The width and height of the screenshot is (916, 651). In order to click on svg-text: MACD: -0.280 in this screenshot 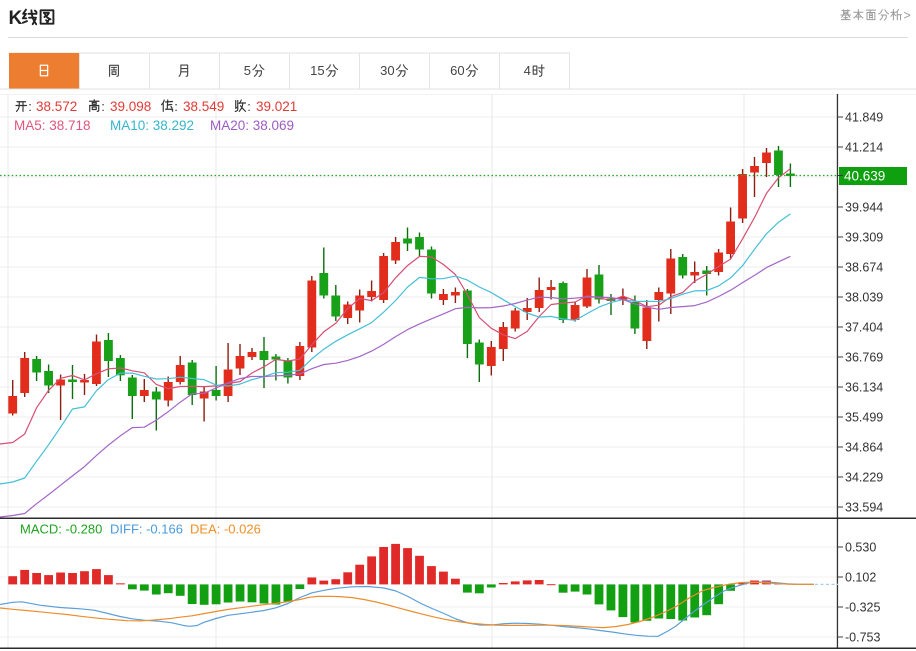, I will do `click(61, 529)`.